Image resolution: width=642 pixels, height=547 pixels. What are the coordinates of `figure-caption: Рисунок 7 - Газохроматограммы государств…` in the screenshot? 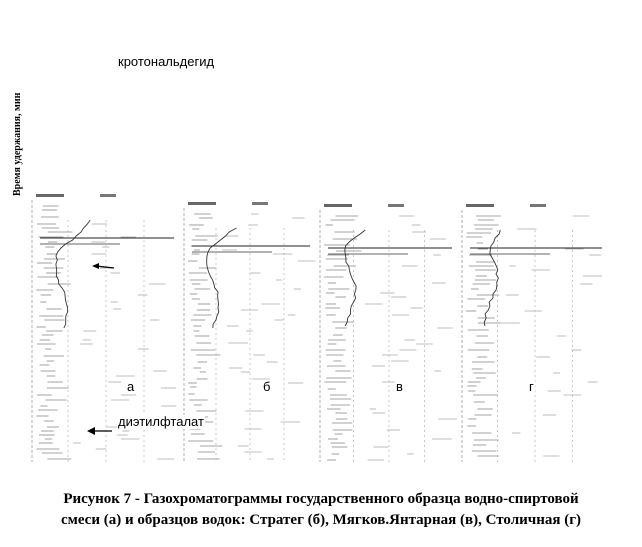 It's located at (321, 510).